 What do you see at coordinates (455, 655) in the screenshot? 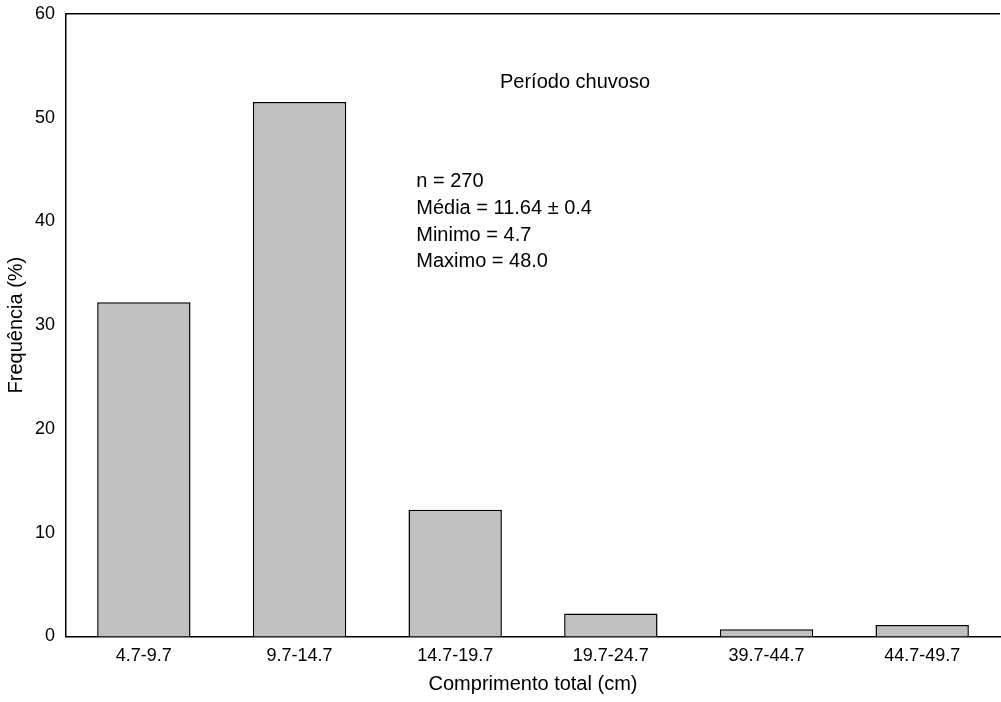
I see `x-tick-label: 14.7-19.7` at bounding box center [455, 655].